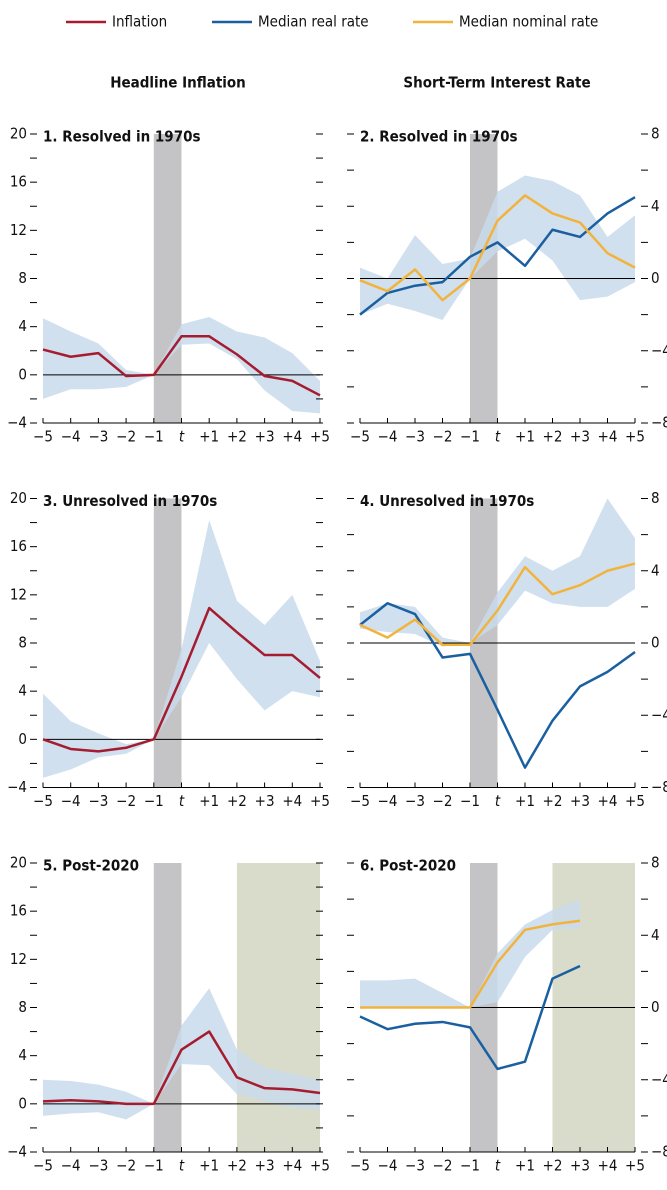  Describe the element at coordinates (439, 137) in the screenshot. I see `panel-title: 2. Resolved in 1970s` at that location.